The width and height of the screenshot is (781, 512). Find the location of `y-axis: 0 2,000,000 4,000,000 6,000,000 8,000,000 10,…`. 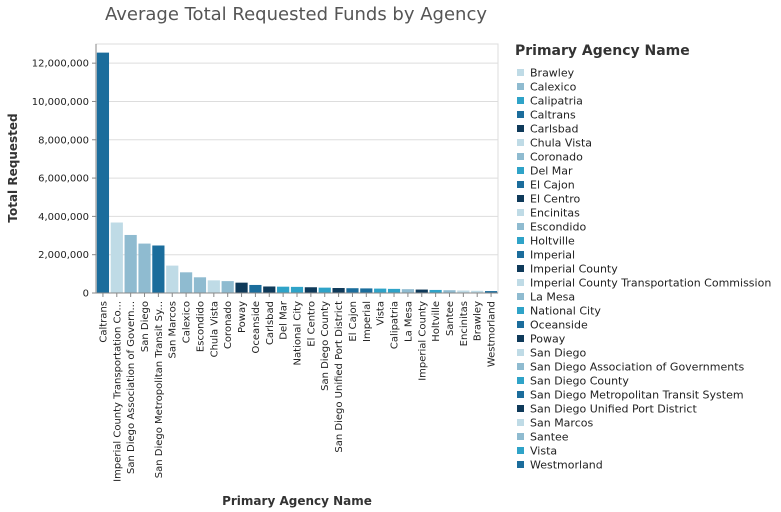

y-axis: 0 2,000,000 4,000,000 6,000,000 8,000,000 10,… is located at coordinates (64, 172).